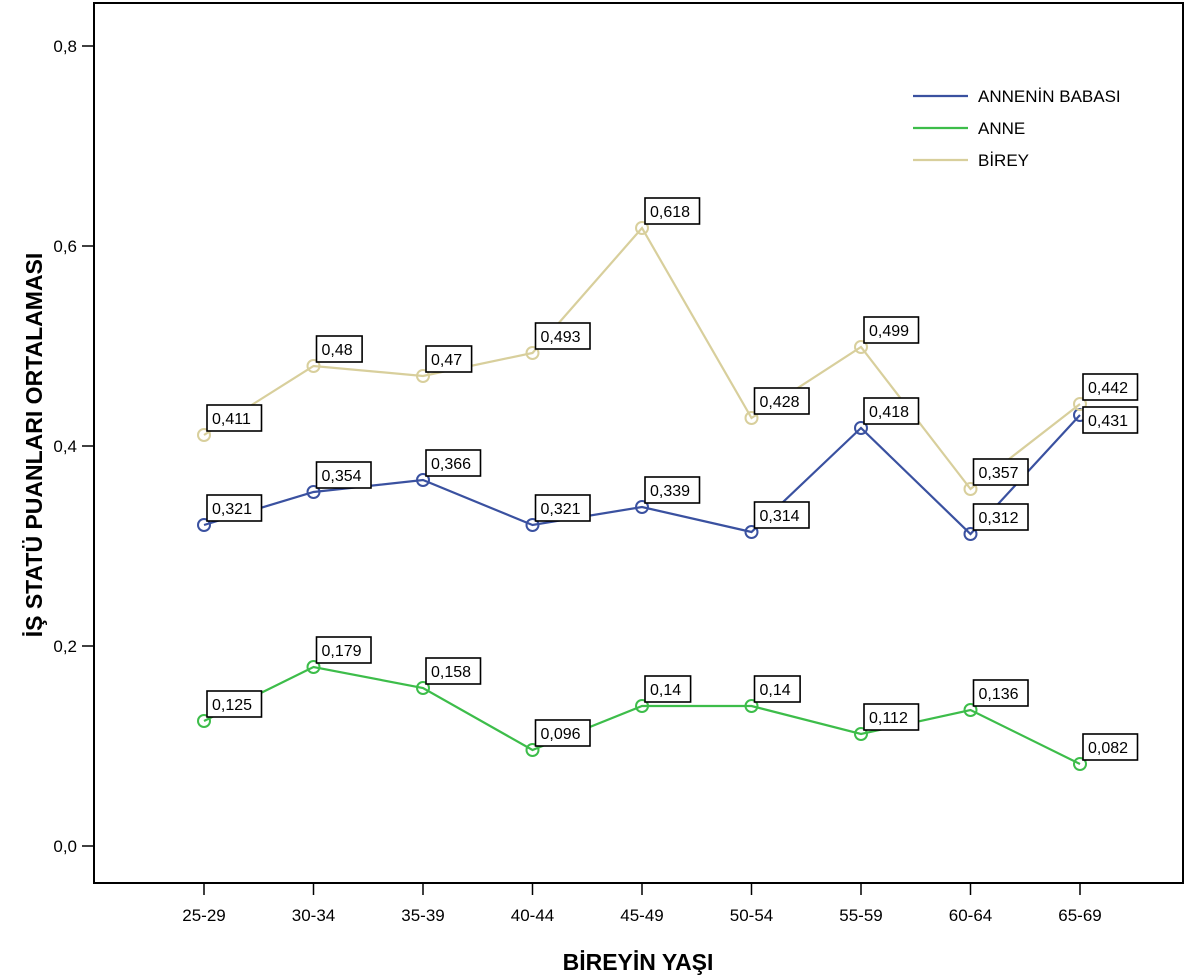 Image resolution: width=1195 pixels, height=979 pixels. I want to click on data-label-2-5: 0,428, so click(780, 402).